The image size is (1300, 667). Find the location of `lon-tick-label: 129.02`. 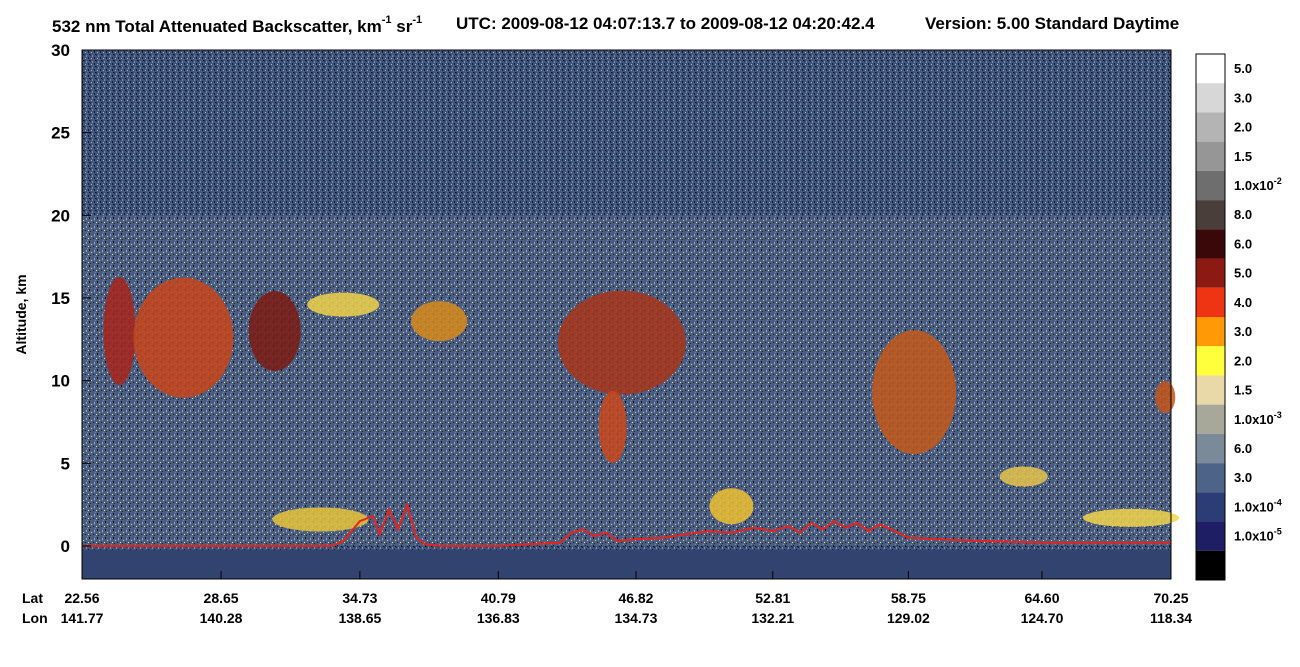

lon-tick-label: 129.02 is located at coordinates (908, 618).